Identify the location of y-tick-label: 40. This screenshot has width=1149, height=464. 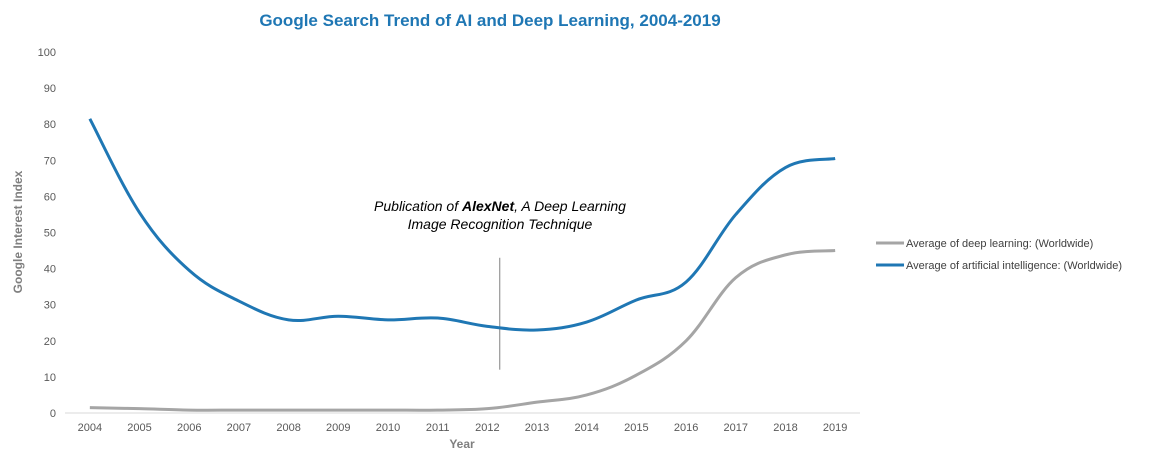
(50, 270).